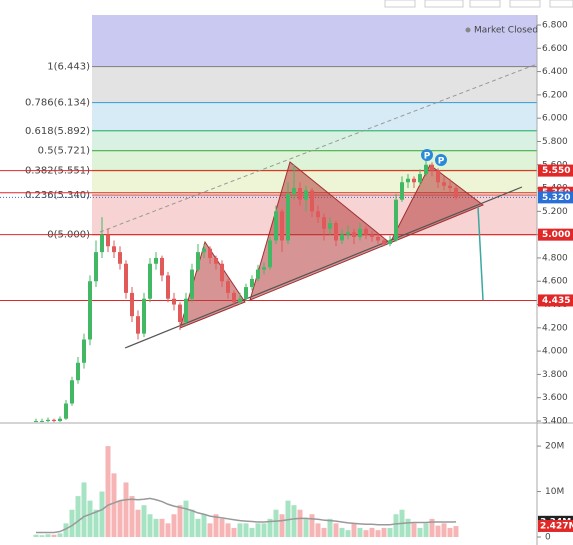 The image size is (573, 545). Describe the element at coordinates (555, 352) in the screenshot. I see `y-tick-label: 4.000` at that location.